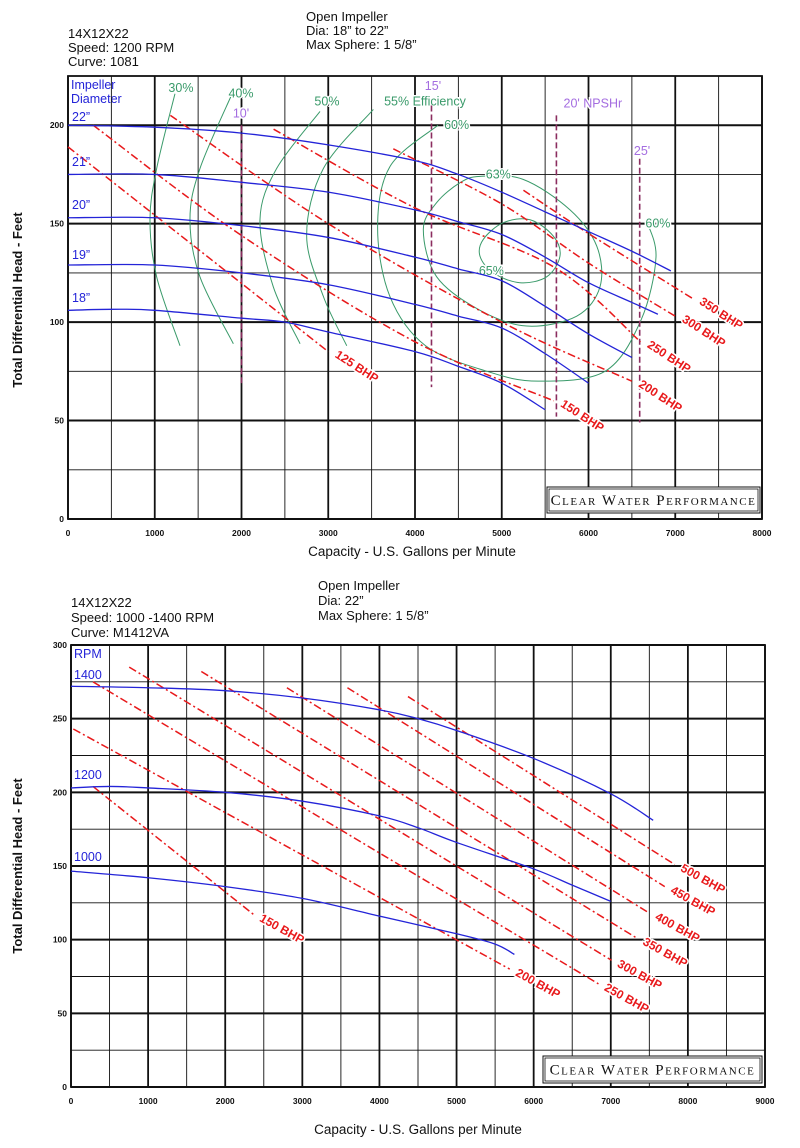  What do you see at coordinates (456, 125) in the screenshot?
I see `efficiency-label: 60%` at bounding box center [456, 125].